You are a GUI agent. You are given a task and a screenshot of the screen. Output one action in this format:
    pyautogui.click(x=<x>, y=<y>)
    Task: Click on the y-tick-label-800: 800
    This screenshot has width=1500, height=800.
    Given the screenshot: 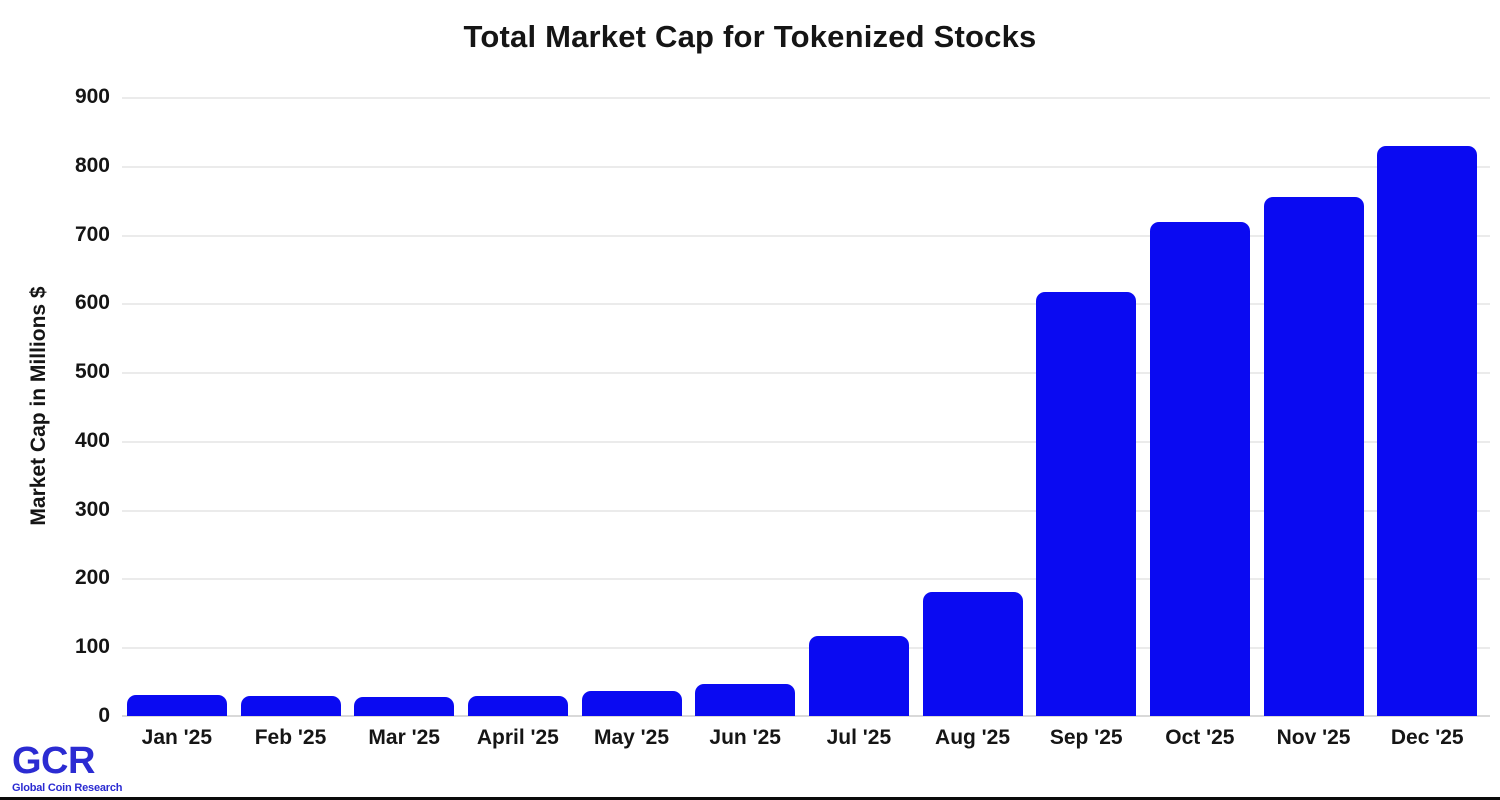 What is the action you would take?
    pyautogui.click(x=92, y=165)
    